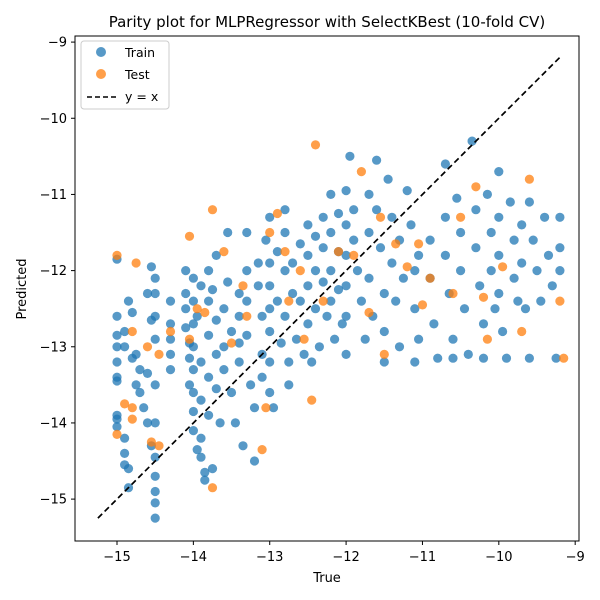 The height and width of the screenshot is (600, 600). I want to click on y-axis-label: Predicted, so click(22, 288).